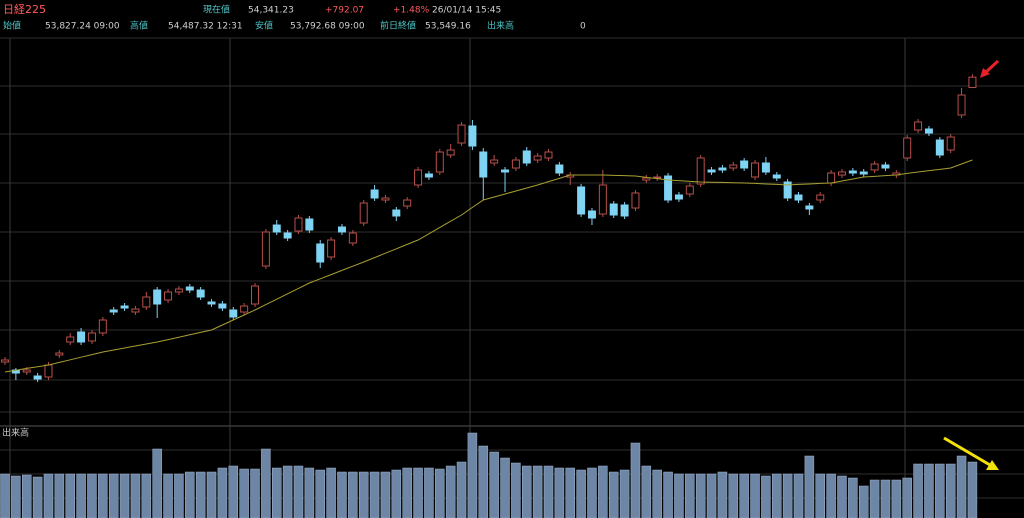  Describe the element at coordinates (448, 27) in the screenshot. I see `stat-value: 53,549.16` at that location.